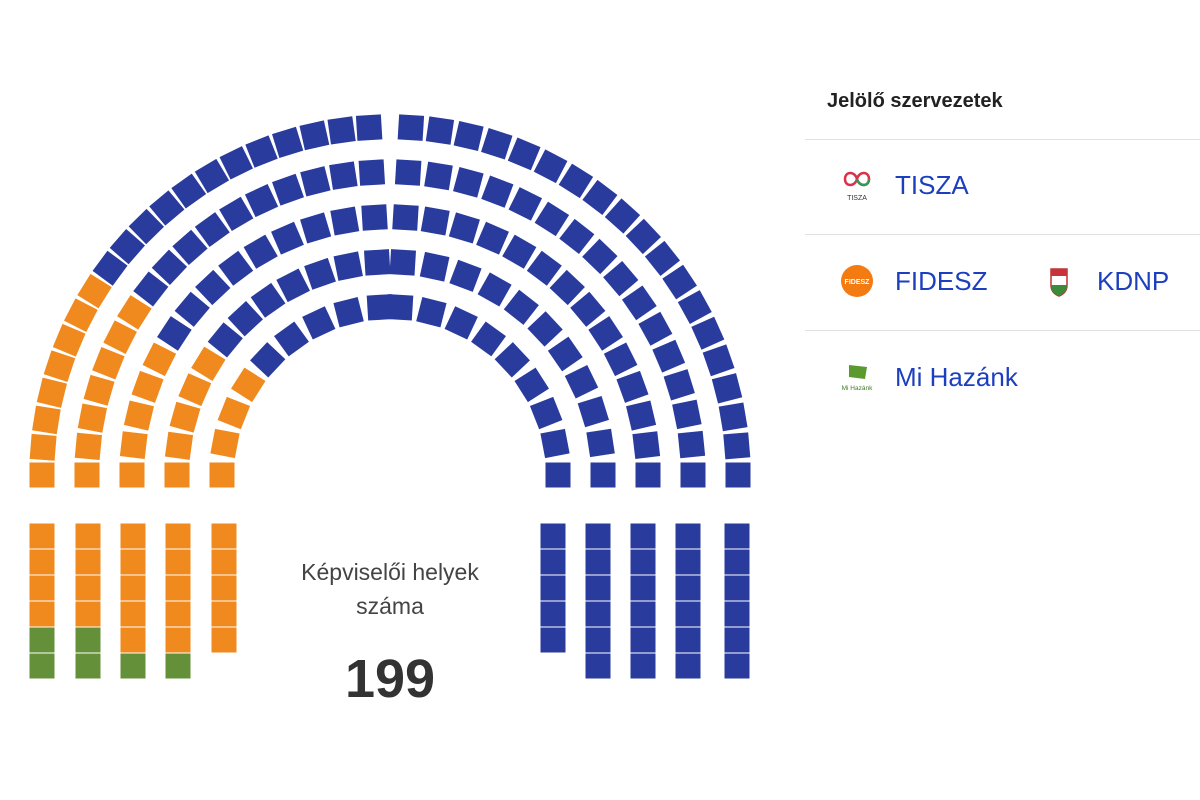  What do you see at coordinates (941, 280) in the screenshot?
I see `legend-label: FIDESZ` at bounding box center [941, 280].